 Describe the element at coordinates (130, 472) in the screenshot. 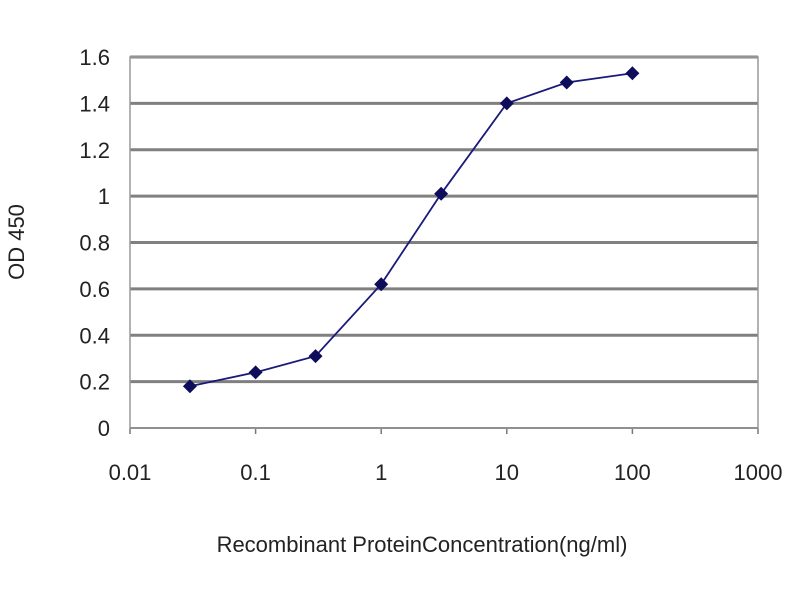

I see `x-tick-label: 0.01` at that location.